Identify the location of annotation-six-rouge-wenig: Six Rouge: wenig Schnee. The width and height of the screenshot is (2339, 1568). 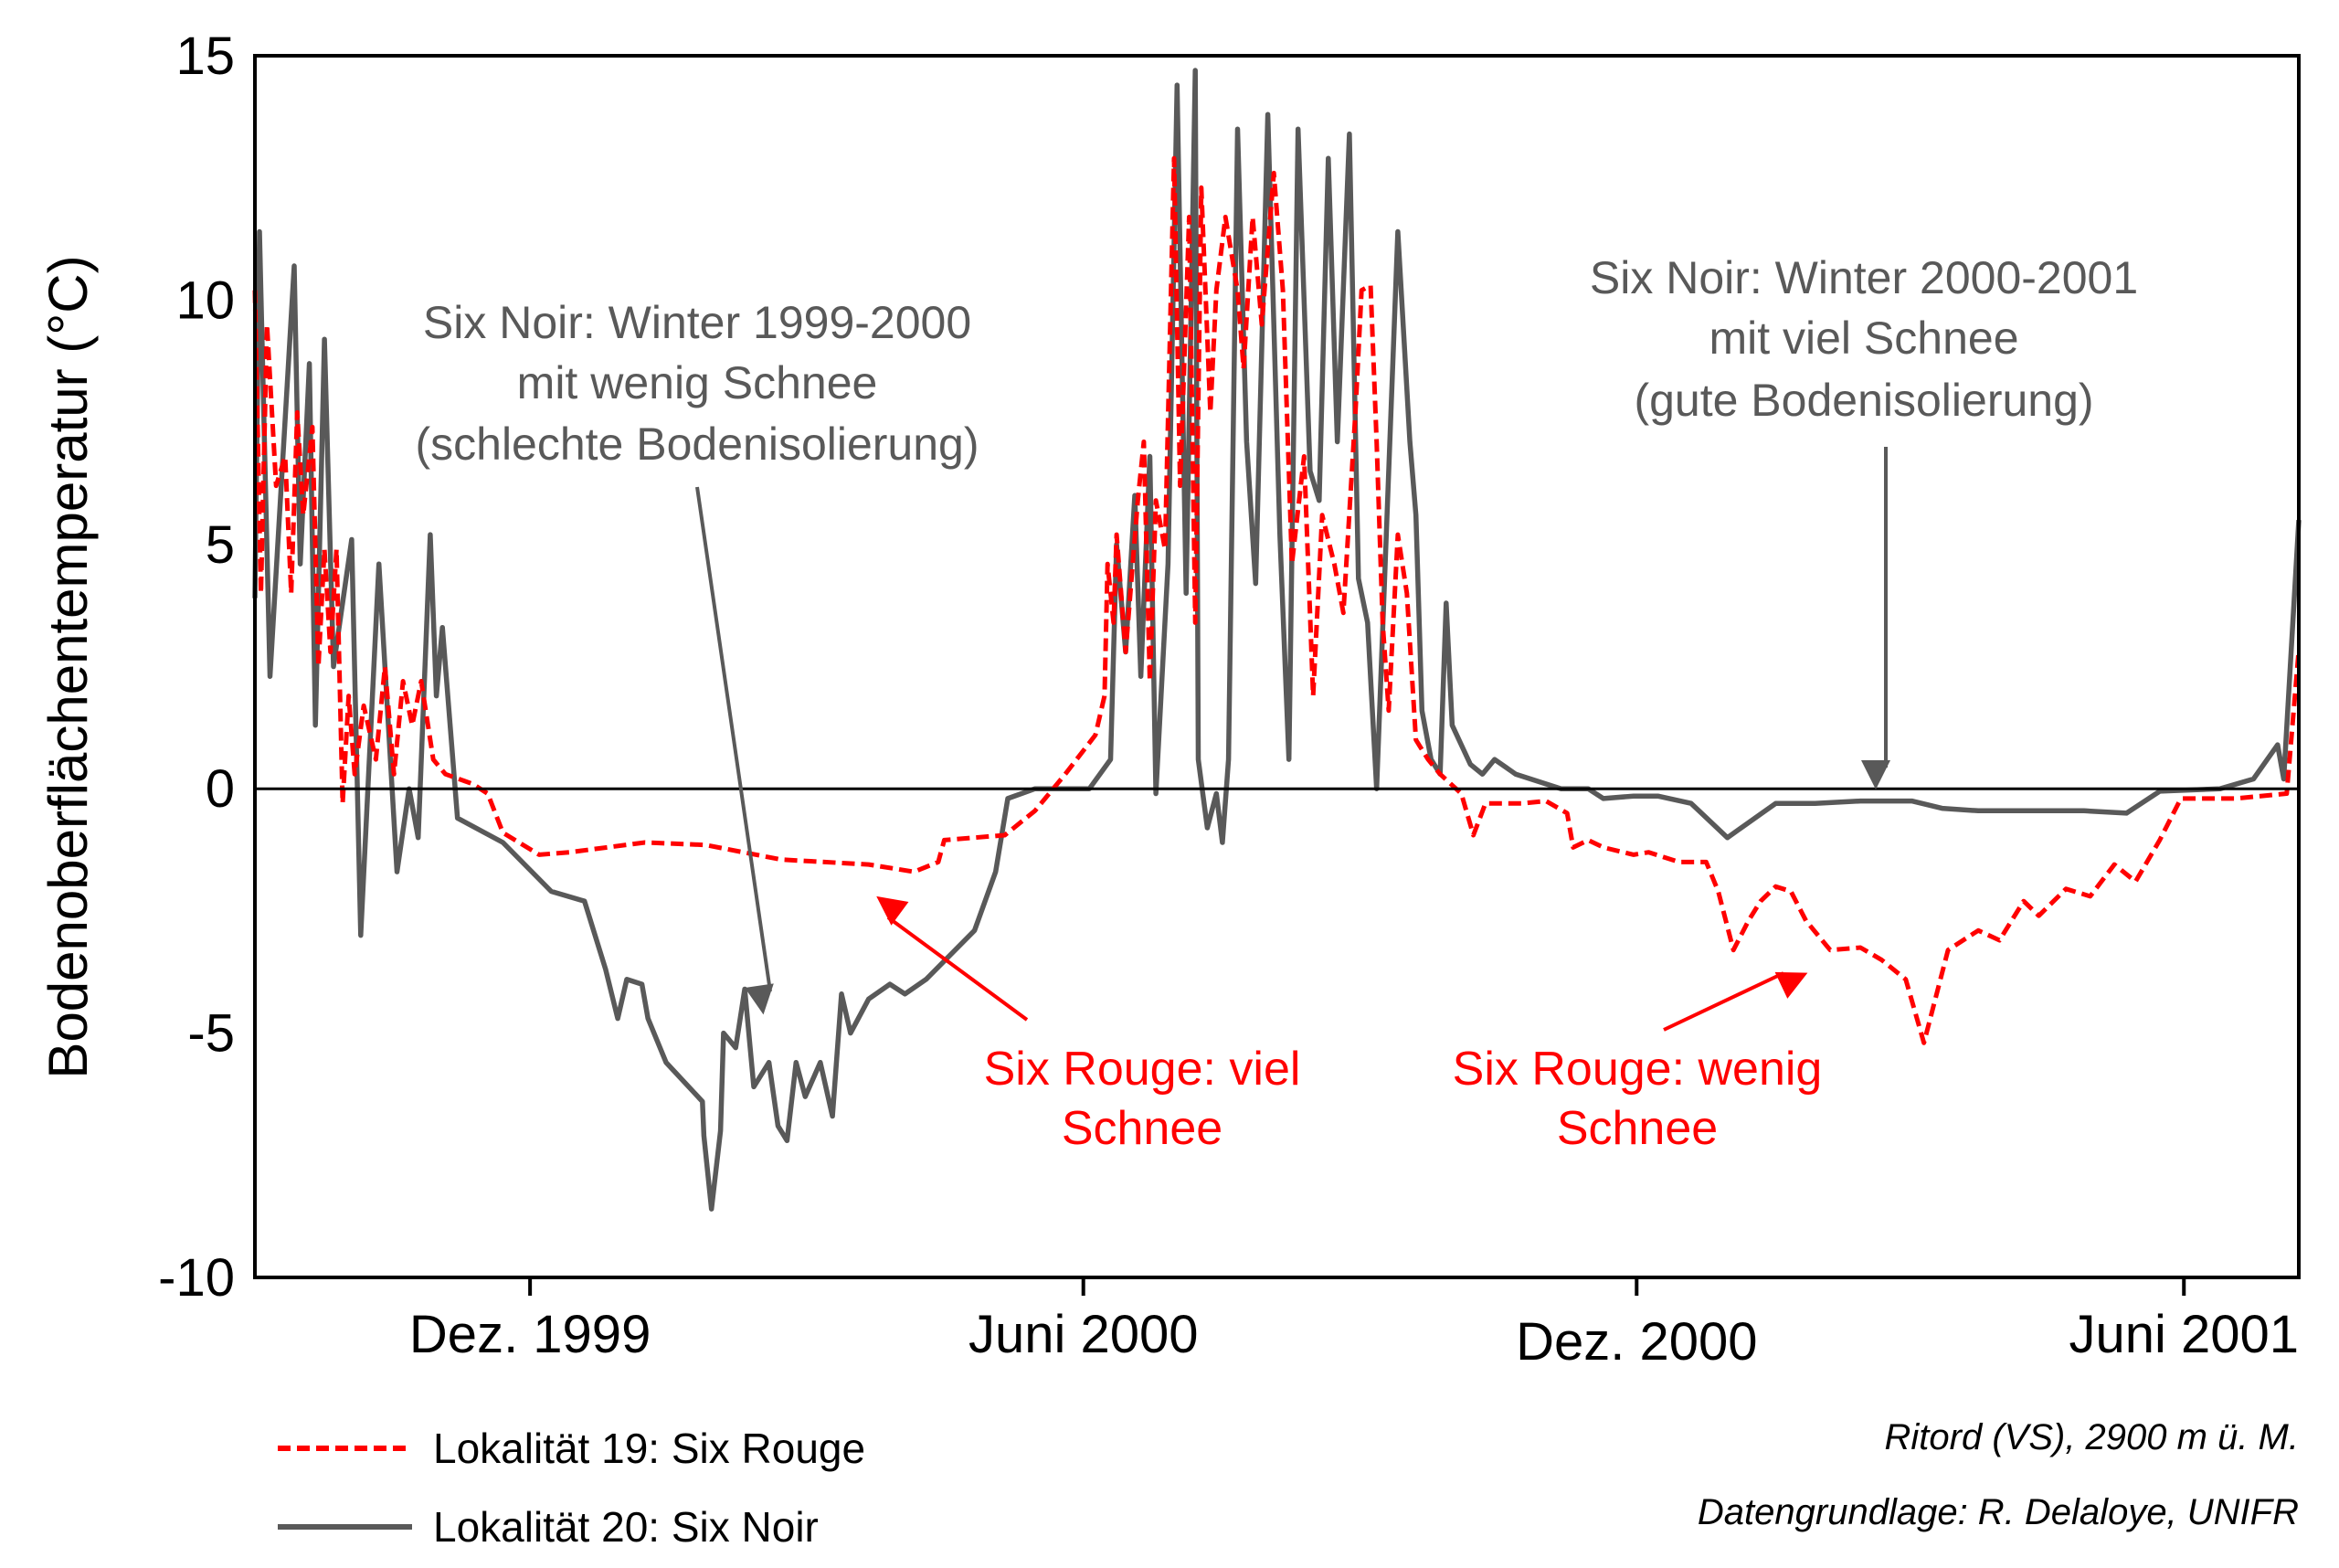
(1638, 1063).